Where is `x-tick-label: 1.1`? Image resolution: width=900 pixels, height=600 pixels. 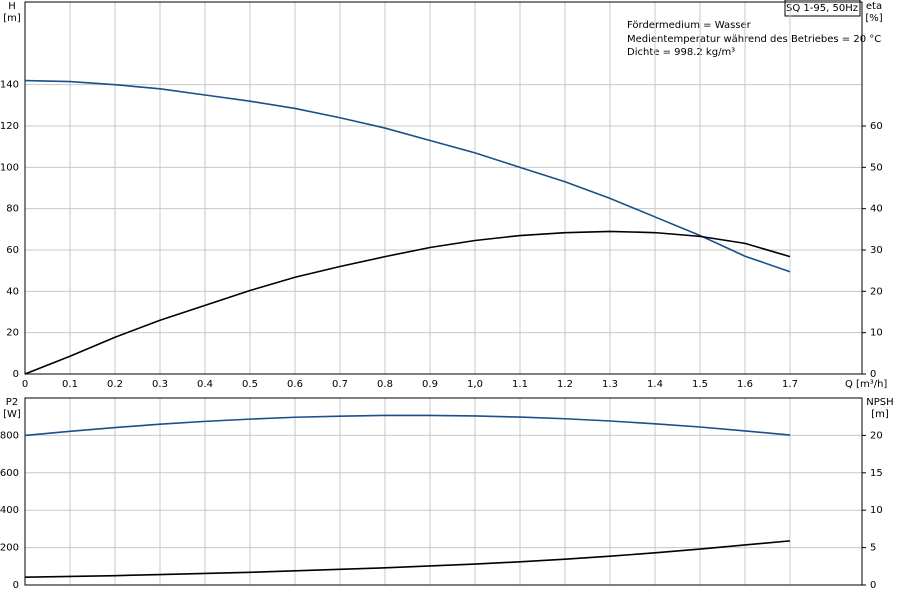 x-tick-label: 1.1 is located at coordinates (520, 384).